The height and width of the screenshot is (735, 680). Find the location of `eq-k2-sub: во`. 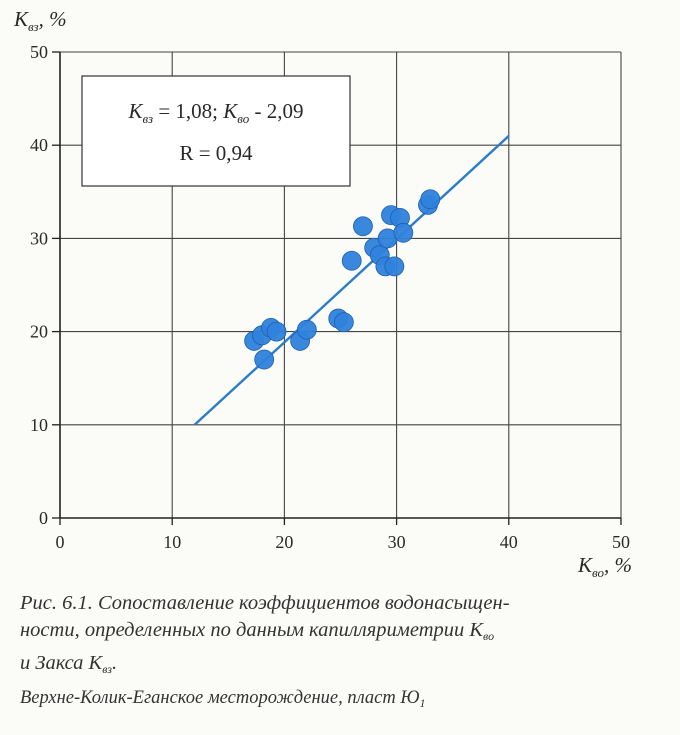

eq-k2-sub: во is located at coordinates (243, 118).